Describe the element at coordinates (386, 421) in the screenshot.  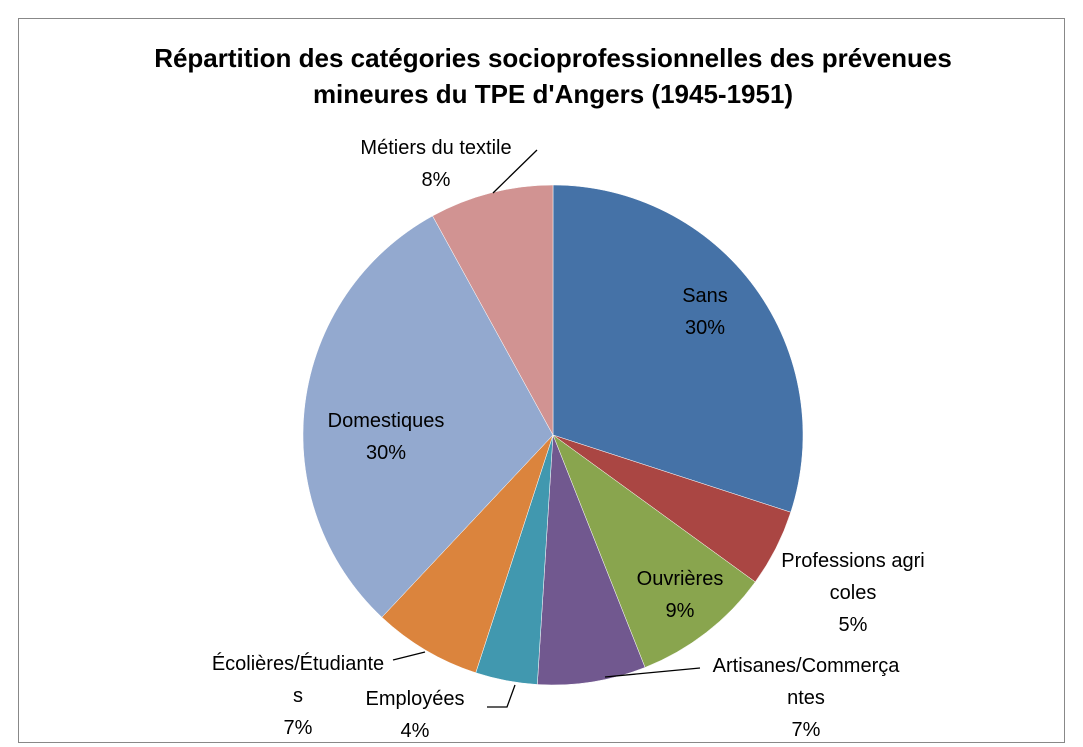
I see `category-label: Domestiques` at that location.